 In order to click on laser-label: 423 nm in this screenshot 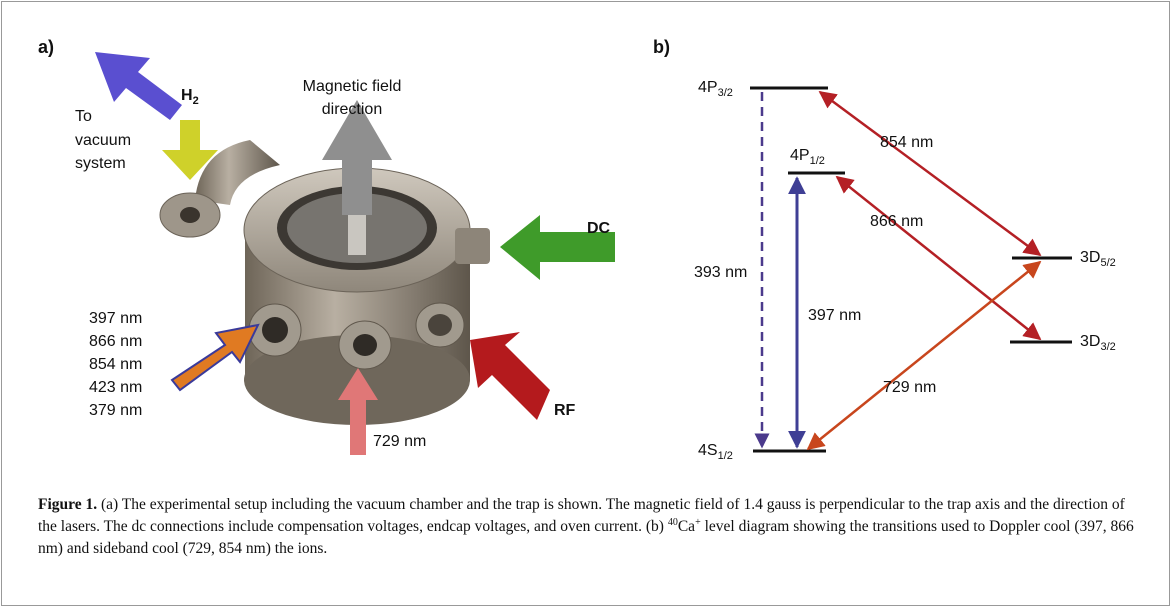, I will do `click(115, 387)`.